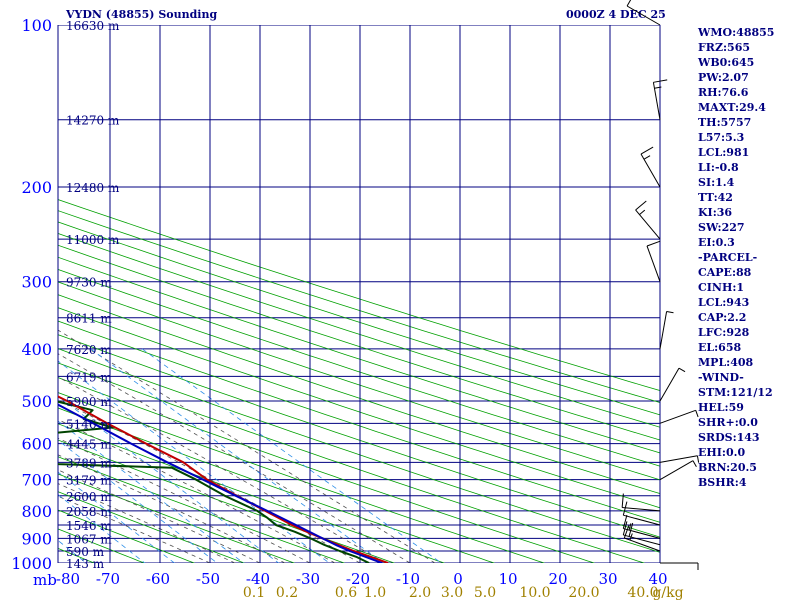  I want to click on mixing-ratio-label: 10.0, so click(534, 592).